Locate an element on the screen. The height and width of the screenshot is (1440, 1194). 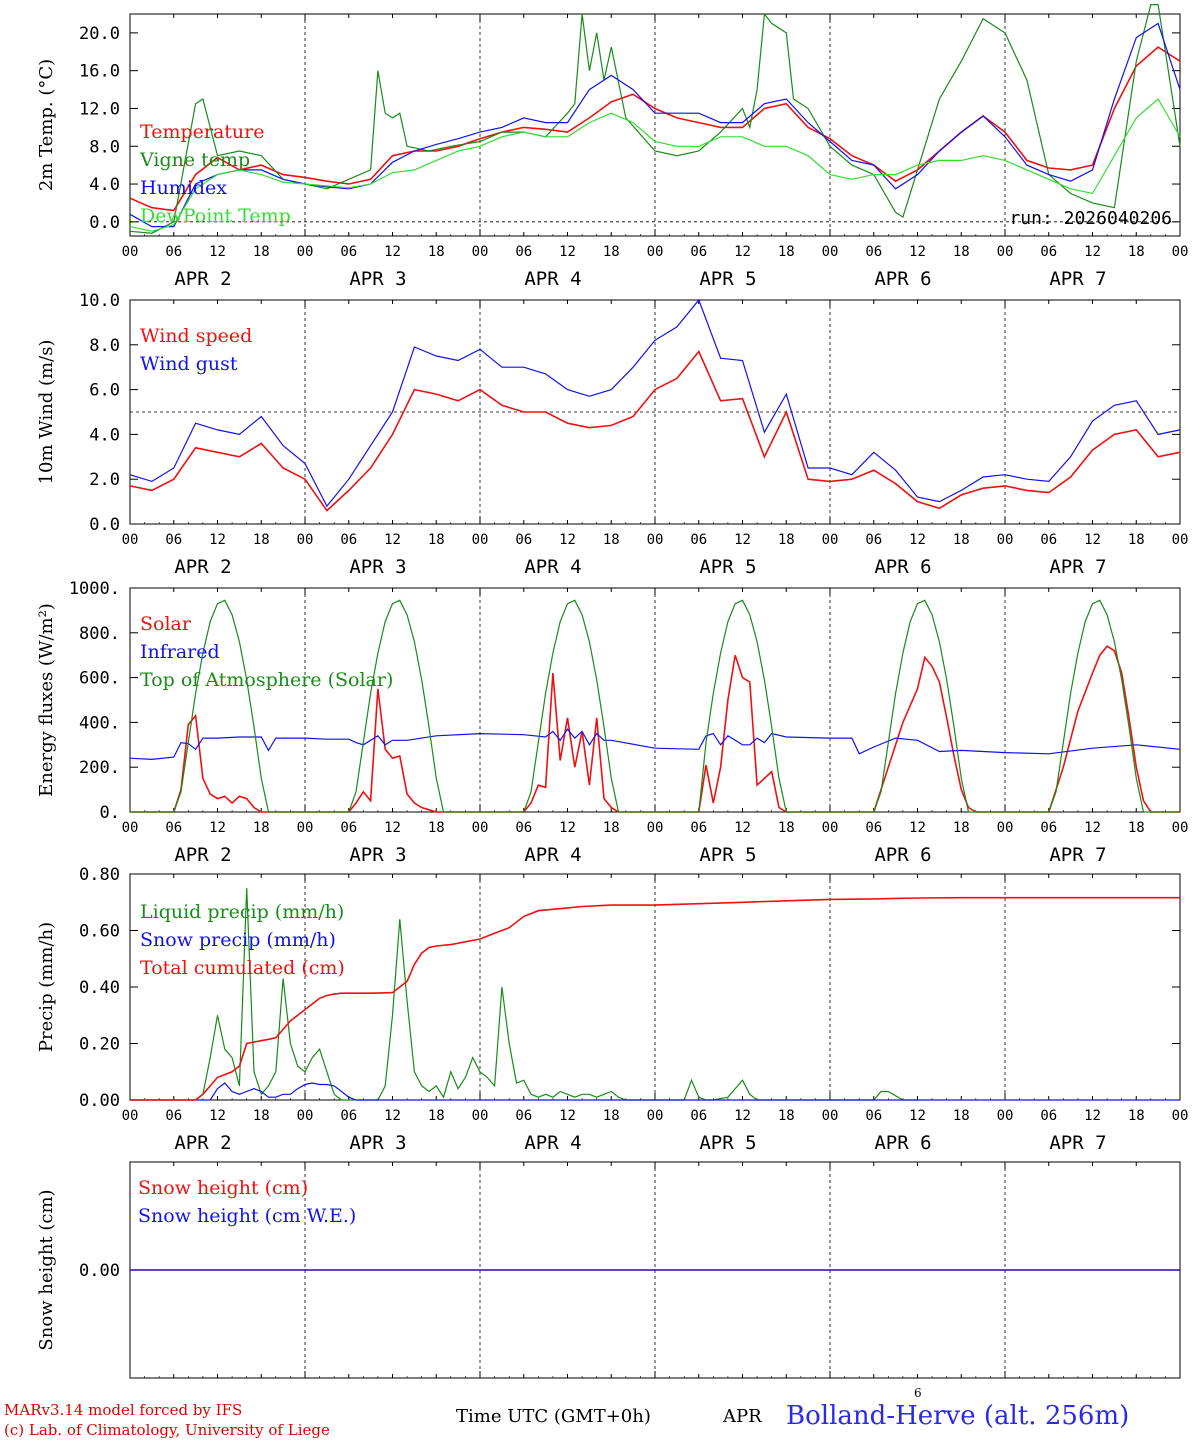
y-tick-label: 0.40 is located at coordinates (99, 988).